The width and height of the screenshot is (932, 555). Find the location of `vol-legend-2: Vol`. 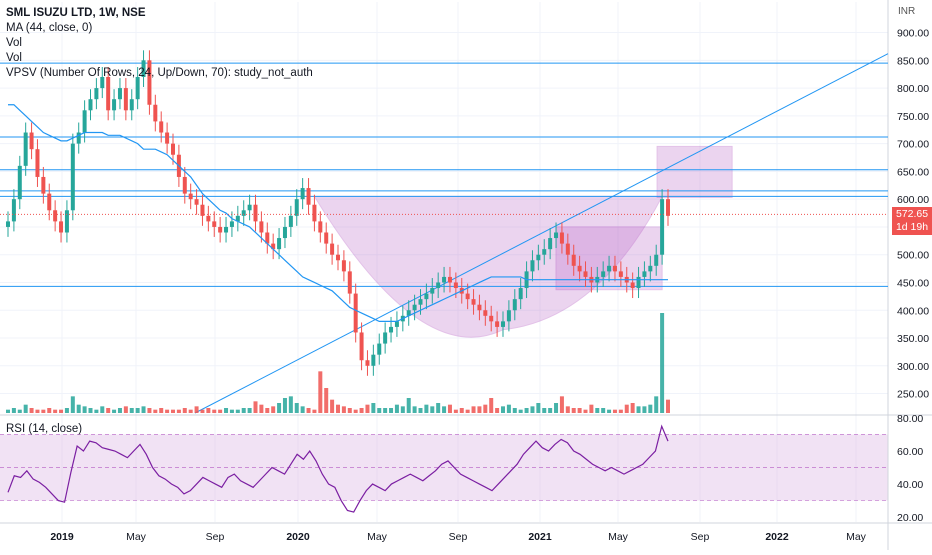

vol-legend-2: Vol is located at coordinates (14, 58).